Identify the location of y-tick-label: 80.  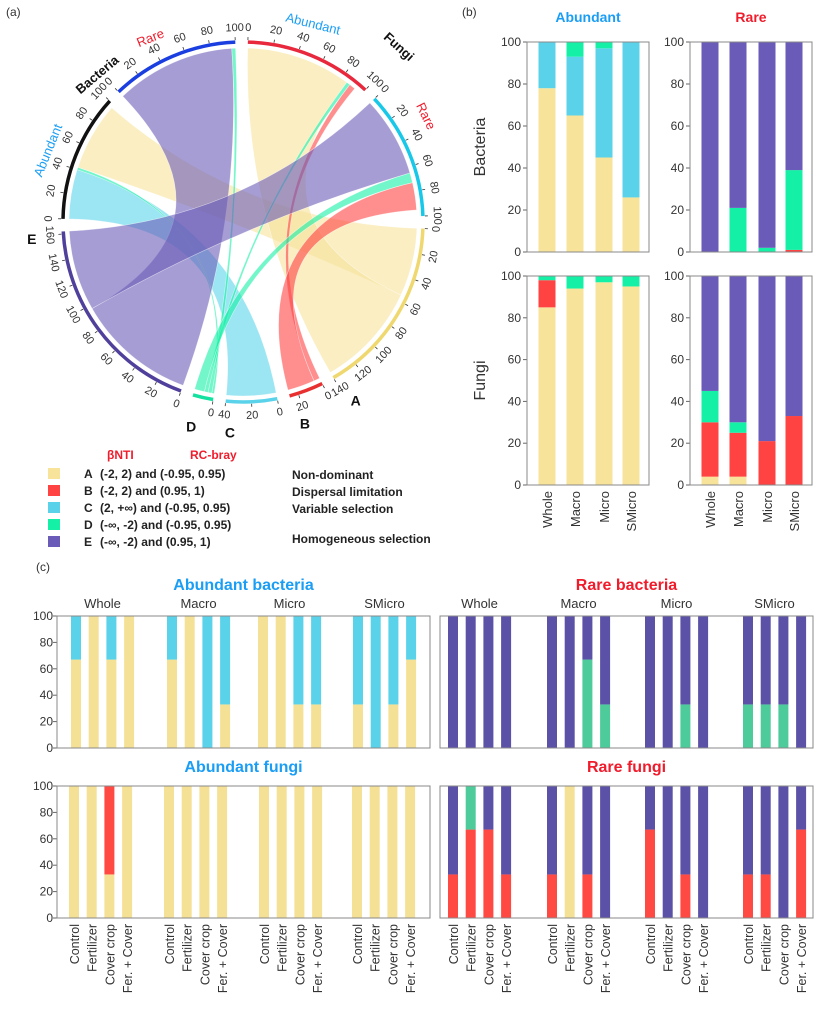
(678, 318).